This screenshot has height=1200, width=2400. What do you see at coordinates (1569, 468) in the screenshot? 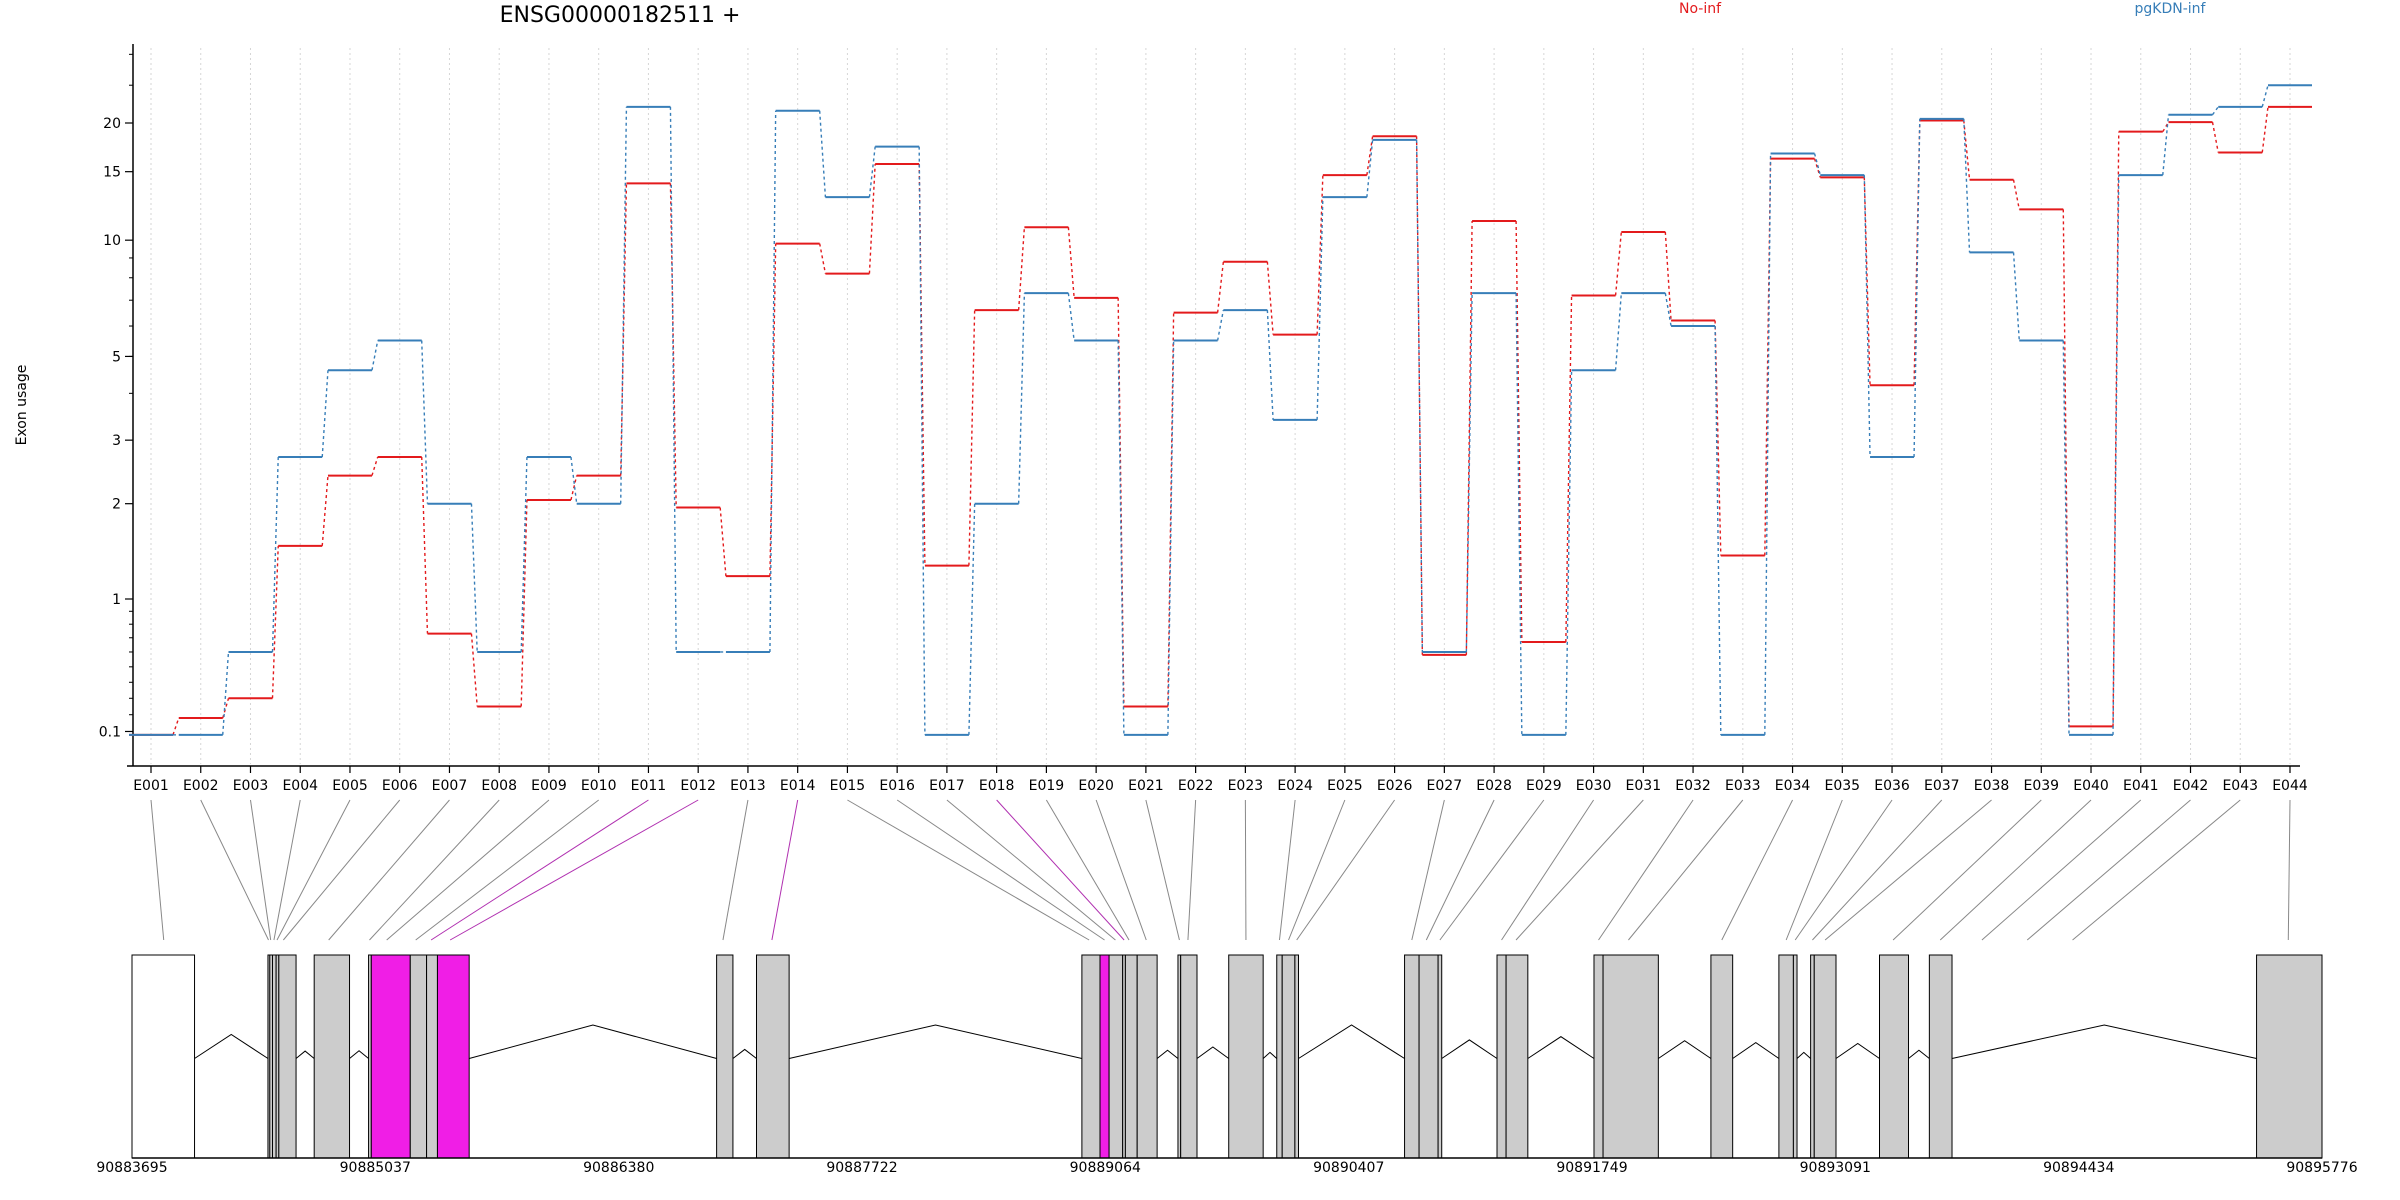
I see `step-no-inf-e029` at bounding box center [1569, 468].